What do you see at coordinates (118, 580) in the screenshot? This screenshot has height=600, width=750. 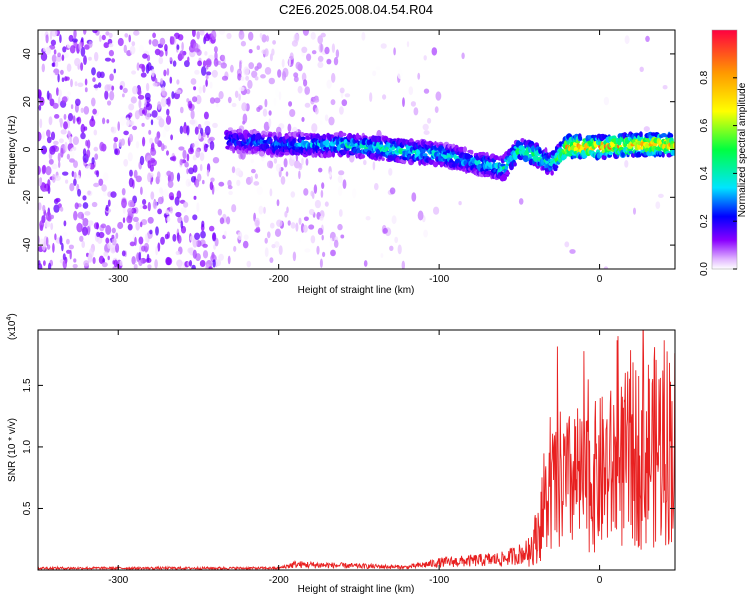 I see `snr-x-tick-label: -300` at bounding box center [118, 580].